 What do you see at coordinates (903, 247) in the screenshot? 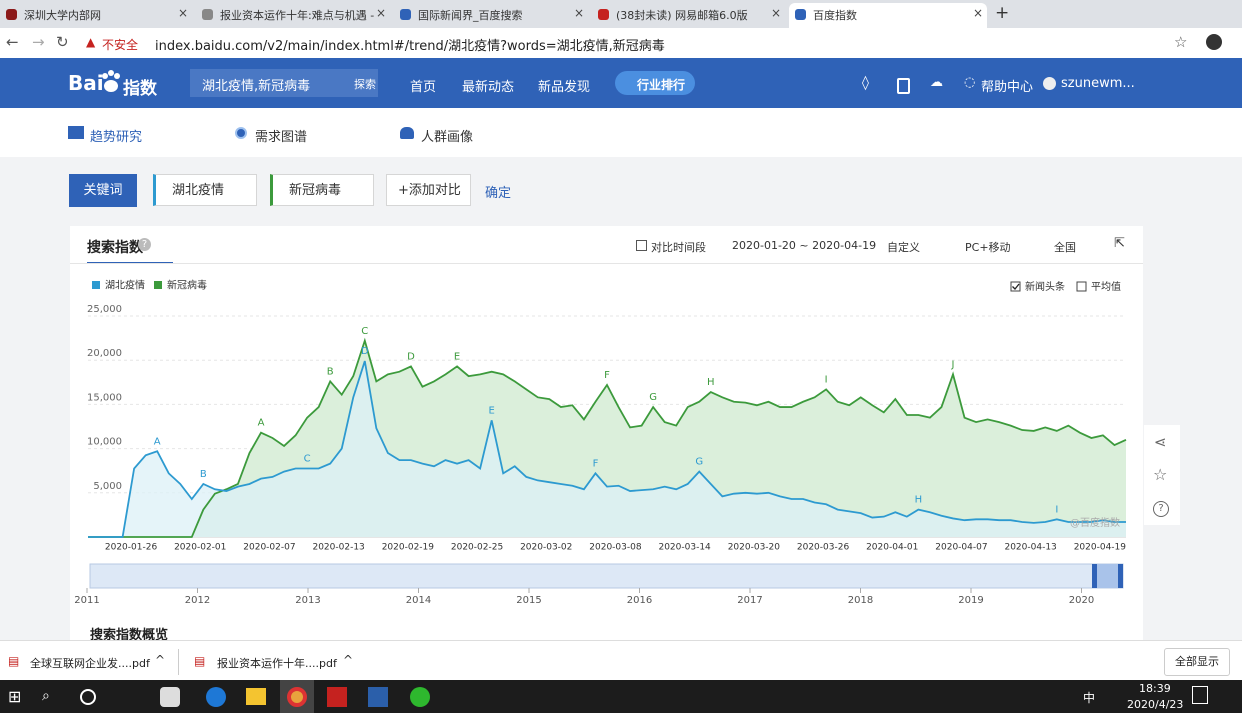
I see `option: 自定义` at bounding box center [903, 247].